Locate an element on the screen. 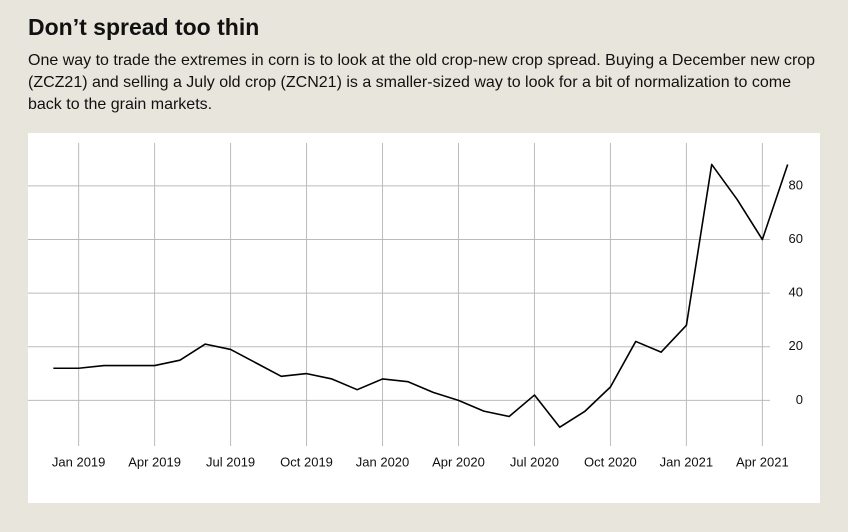 The height and width of the screenshot is (532, 848). x-tick-label: Apr 2019 is located at coordinates (154, 461).